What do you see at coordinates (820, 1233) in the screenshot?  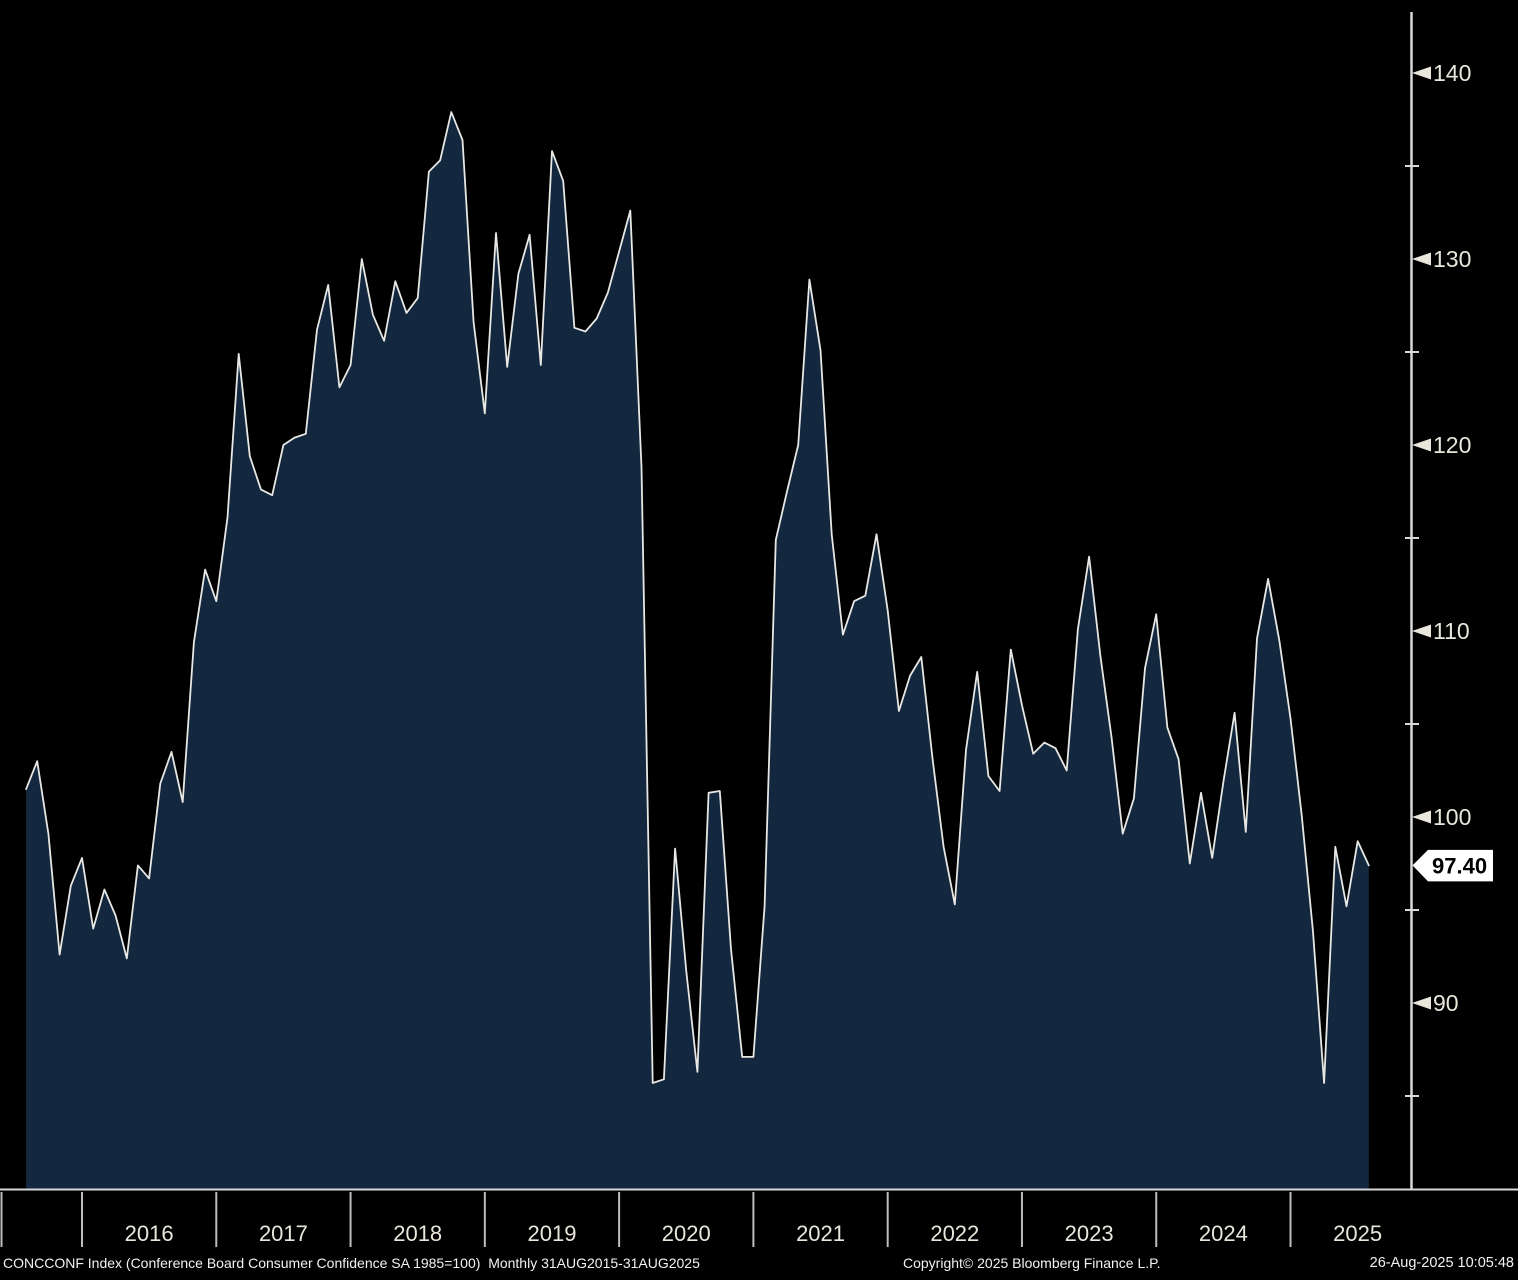 I see `x-tick-label: 2021` at bounding box center [820, 1233].